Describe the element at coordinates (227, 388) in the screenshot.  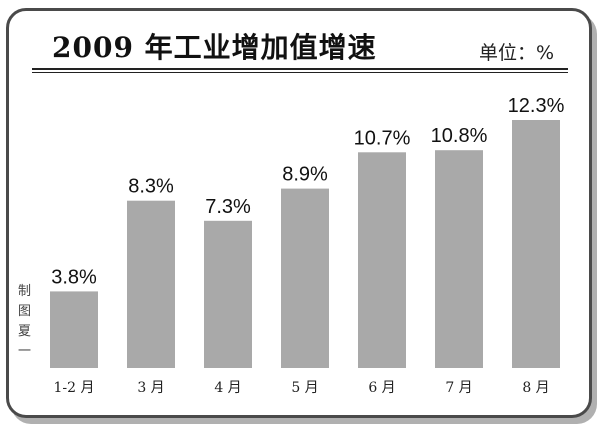
I see `x-tick-label: 4 月` at that location.